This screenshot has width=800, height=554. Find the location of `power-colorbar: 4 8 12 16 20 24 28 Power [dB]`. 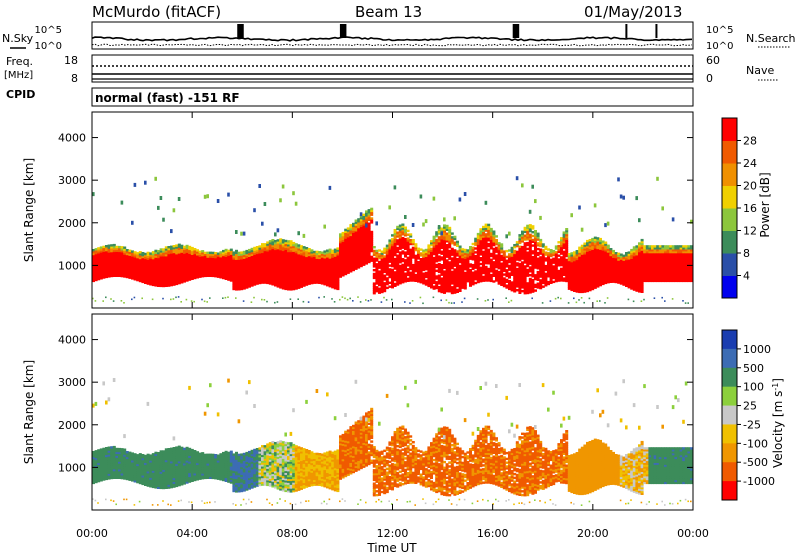

power-colorbar: 4 8 12 16 20 24 28 Power [dB] is located at coordinates (746, 208).